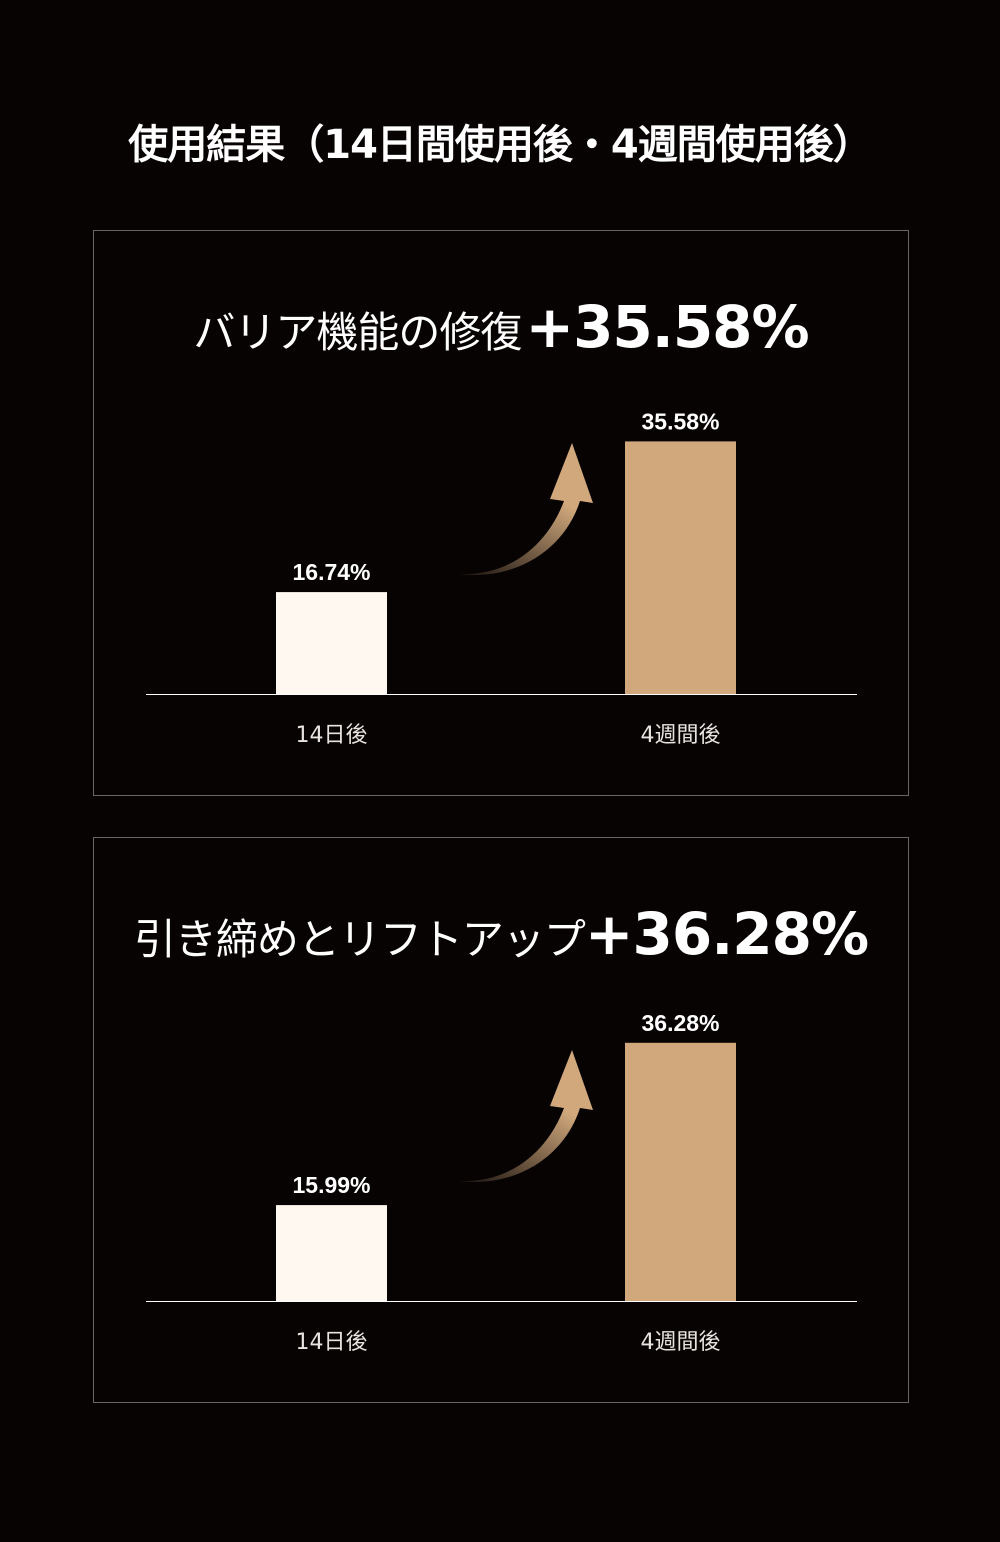 The image size is (1000, 1542). I want to click on bar-value-label: 15.99%, so click(331, 1185).